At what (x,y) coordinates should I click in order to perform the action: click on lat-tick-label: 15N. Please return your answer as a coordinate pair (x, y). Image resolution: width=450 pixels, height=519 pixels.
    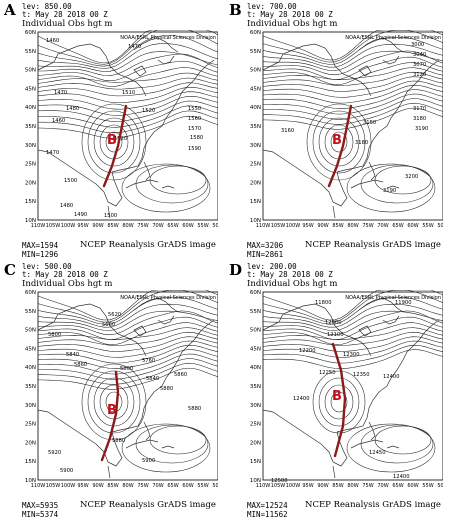
    Looking at the image, I should click on (255, 462).